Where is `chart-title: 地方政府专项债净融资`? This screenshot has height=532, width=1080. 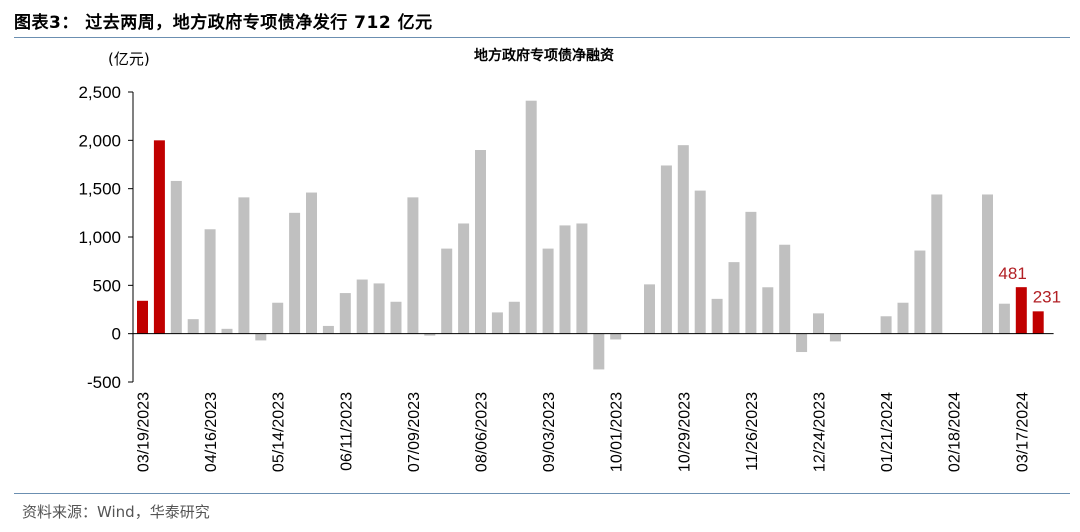 chart-title: 地方政府专项债净融资 is located at coordinates (544, 55).